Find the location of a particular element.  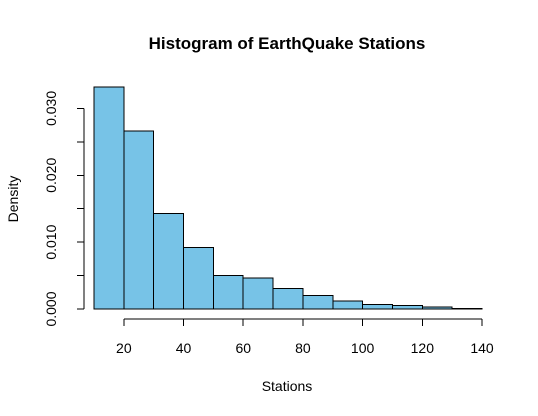

x-axis: 20 40 60 80 100 120 140 is located at coordinates (305, 337).